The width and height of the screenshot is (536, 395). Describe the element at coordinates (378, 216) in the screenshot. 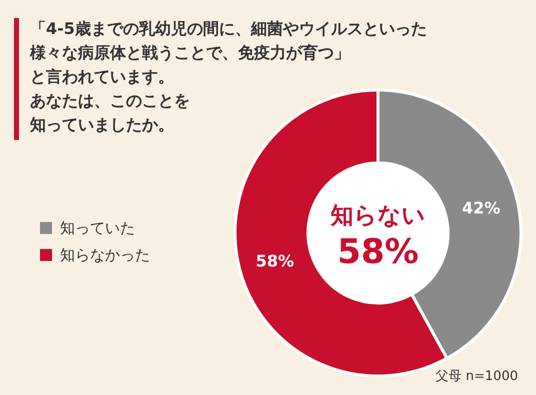

I see `text: 知らない` at that location.